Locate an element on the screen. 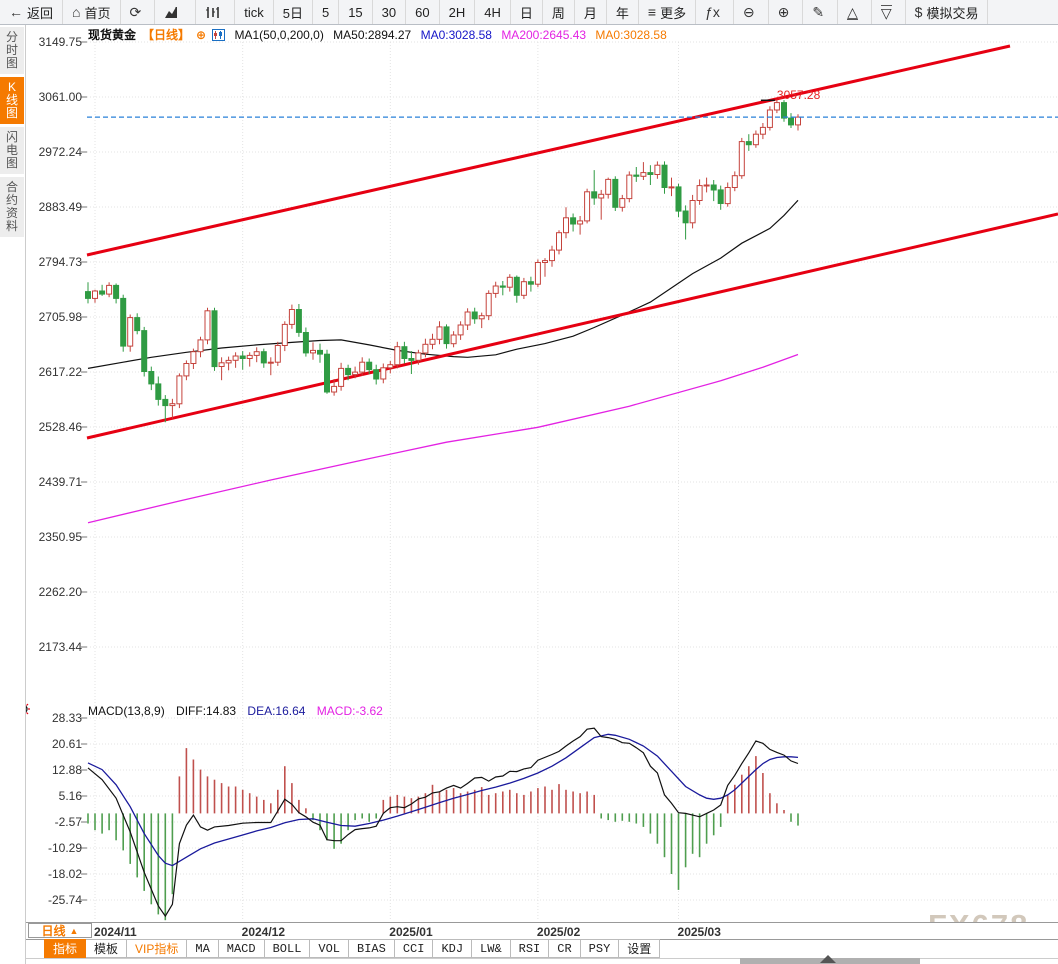  toolbar-item-5d: 5日 is located at coordinates (293, 12).